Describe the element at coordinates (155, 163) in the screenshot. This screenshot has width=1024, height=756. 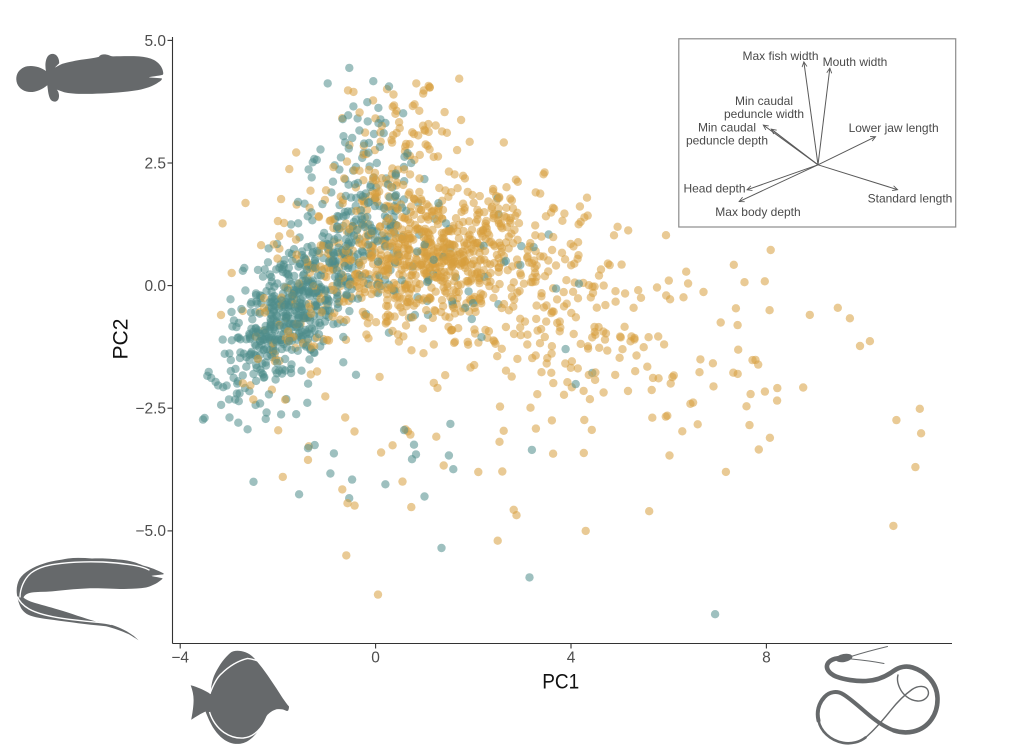
I see `svg-text: 2.5` at that location.